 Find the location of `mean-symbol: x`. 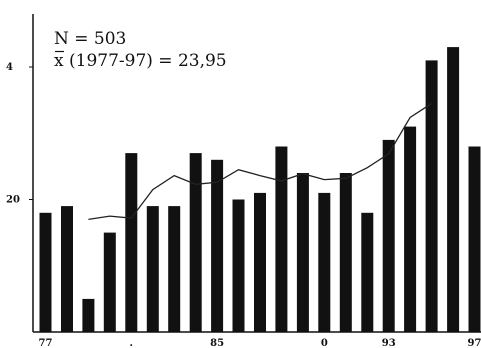

mean-symbol: x is located at coordinates (59, 61).